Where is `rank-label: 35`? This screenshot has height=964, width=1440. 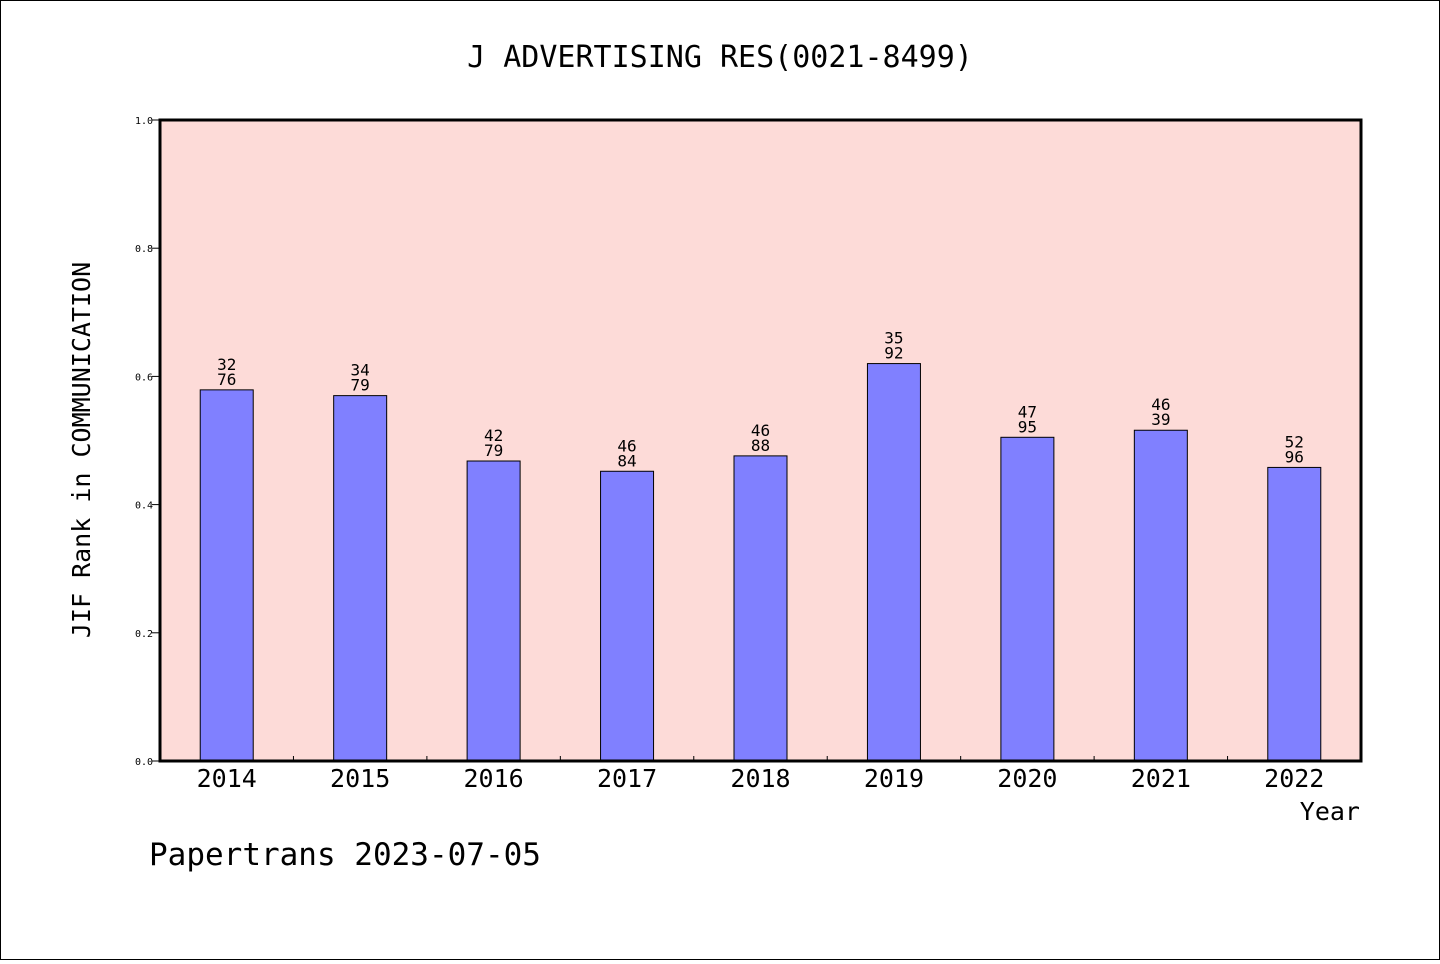 rank-label: 35 is located at coordinates (893, 338).